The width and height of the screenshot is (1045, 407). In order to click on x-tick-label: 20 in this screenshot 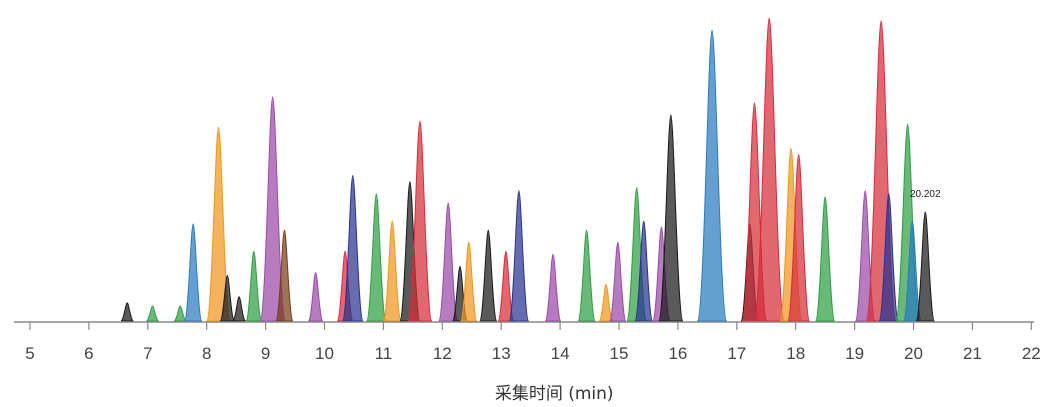, I will do `click(913, 353)`.